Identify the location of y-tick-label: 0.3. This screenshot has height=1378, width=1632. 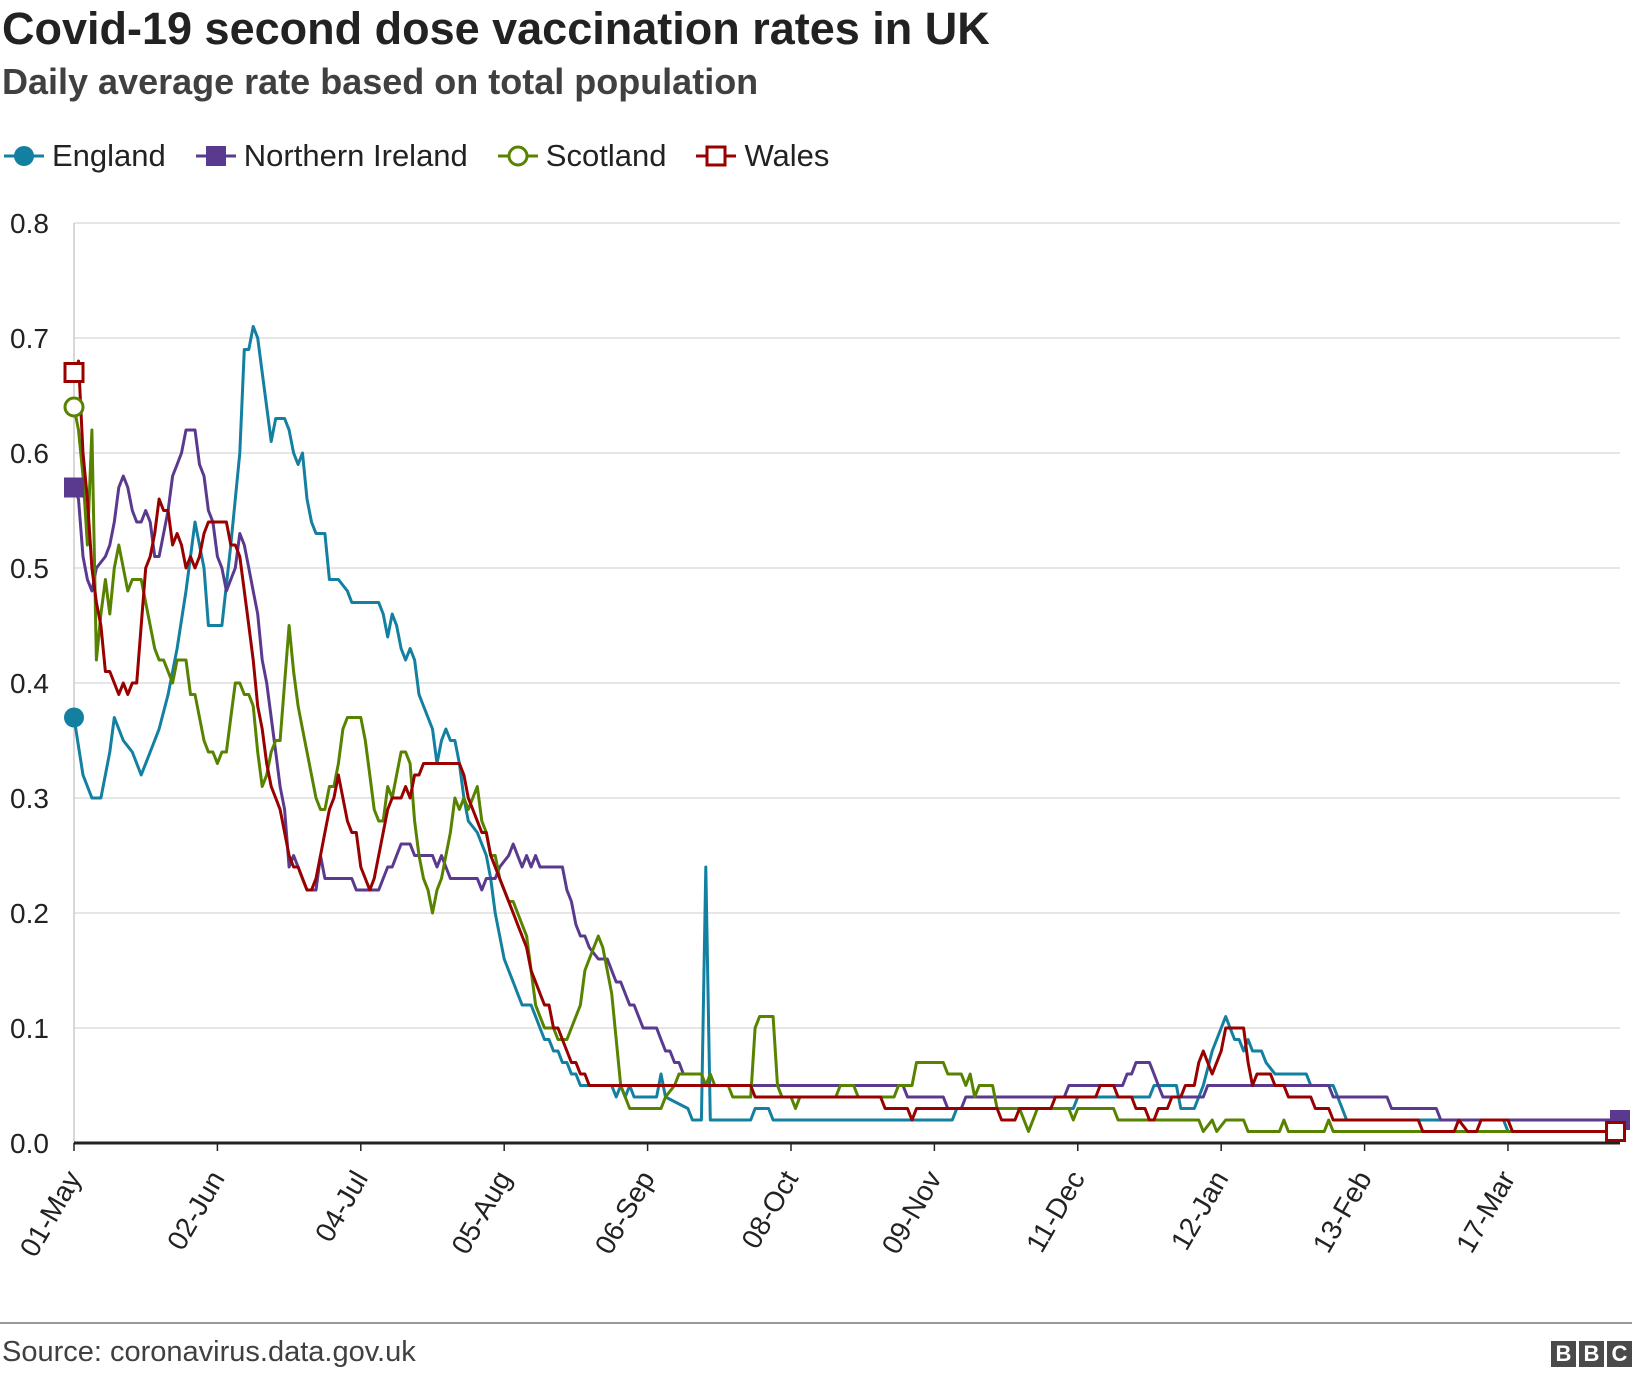
(29, 798).